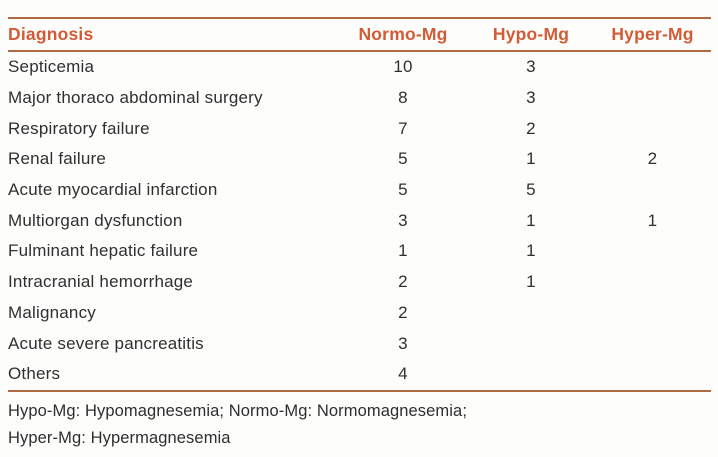 The image size is (718, 457). What do you see at coordinates (359, 390) in the screenshot?
I see `table-bottom-rule` at bounding box center [359, 390].